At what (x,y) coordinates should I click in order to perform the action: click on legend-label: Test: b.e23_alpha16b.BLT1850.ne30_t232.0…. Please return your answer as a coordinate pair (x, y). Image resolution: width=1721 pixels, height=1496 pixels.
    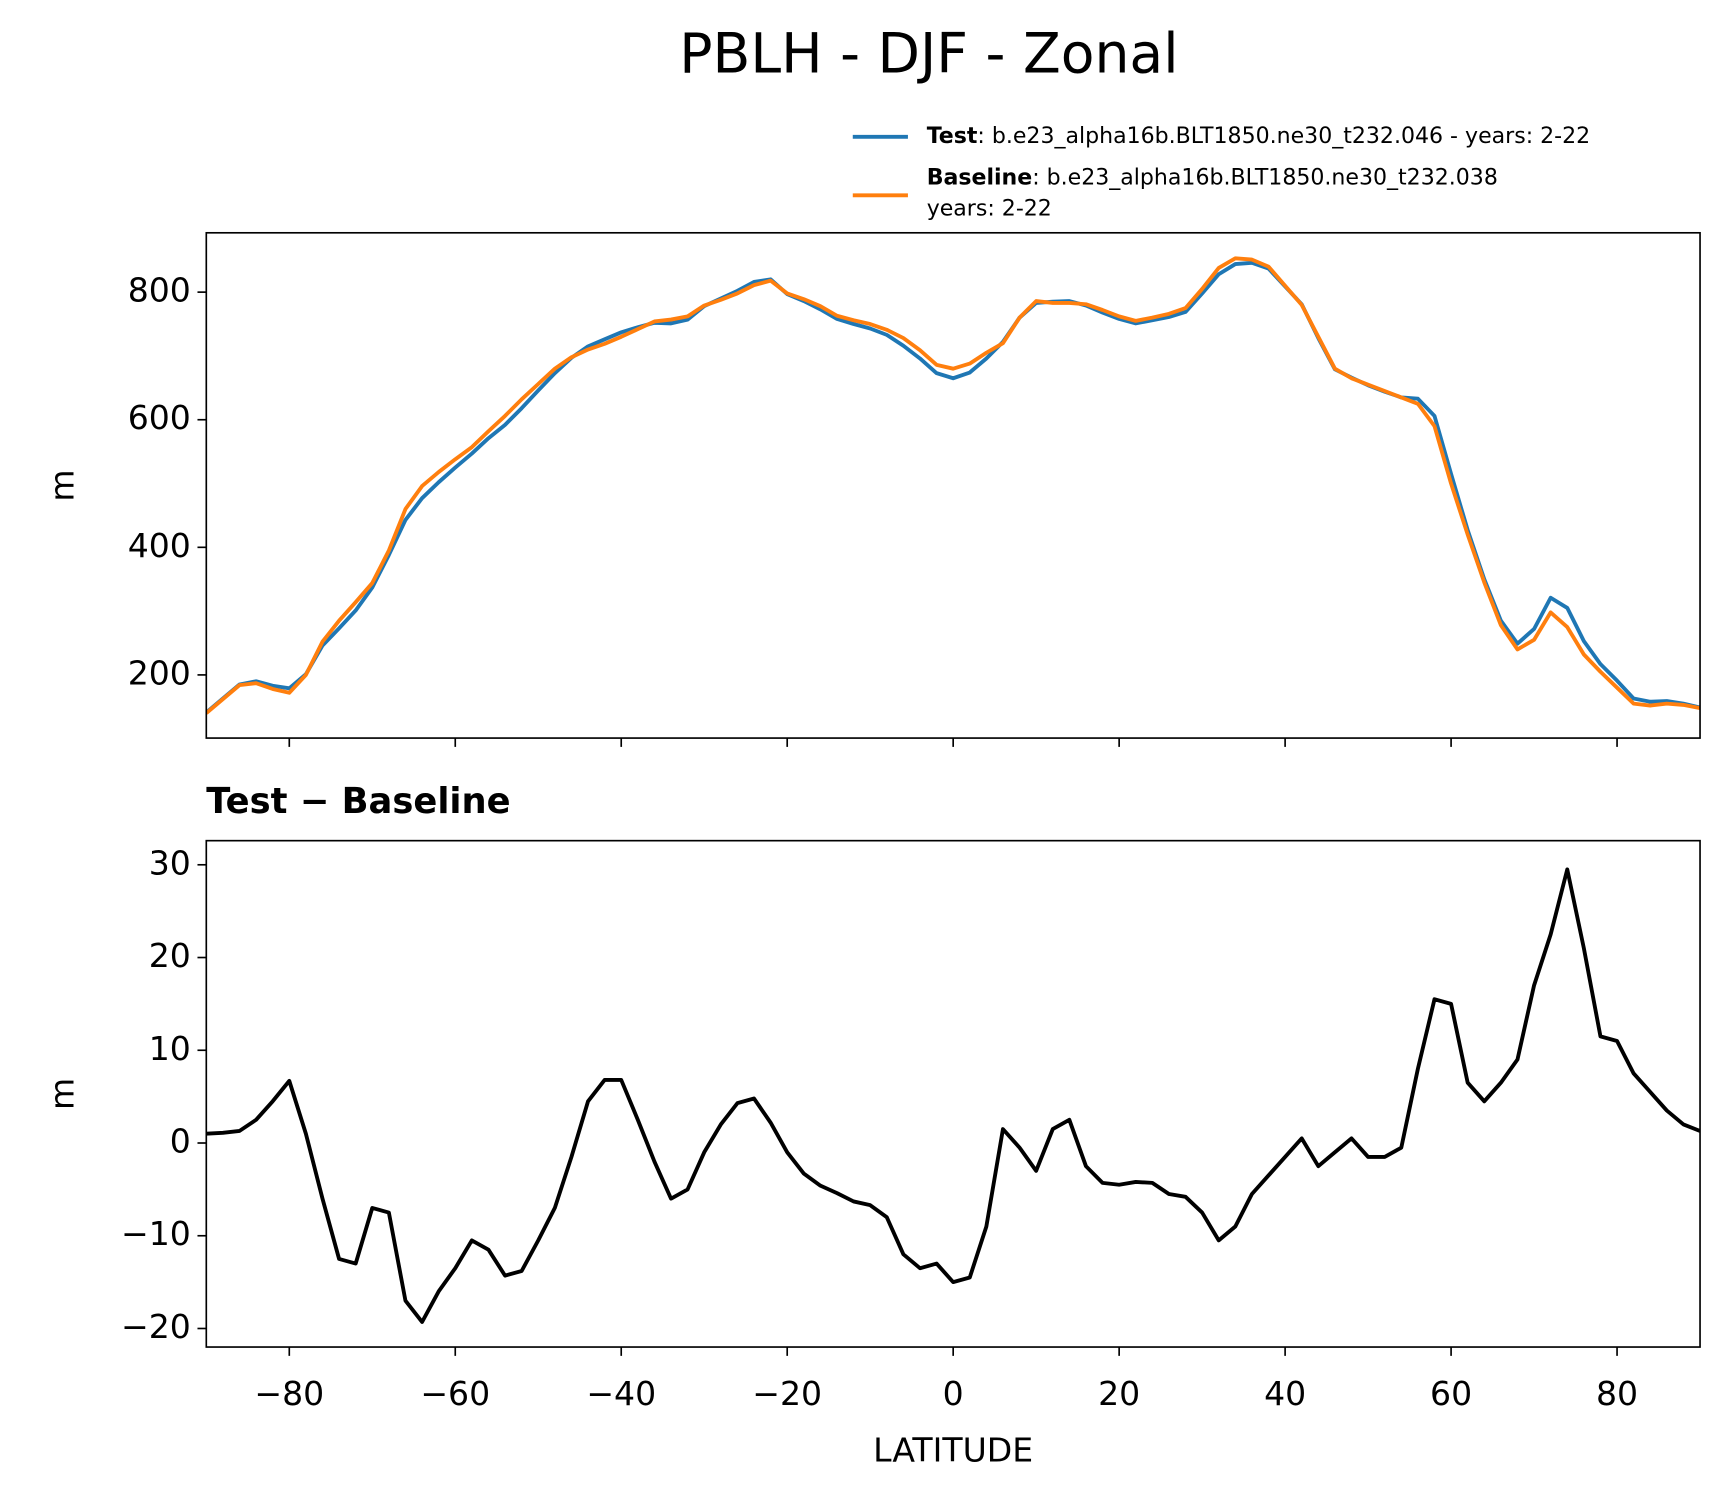
    Looking at the image, I should click on (1258, 136).